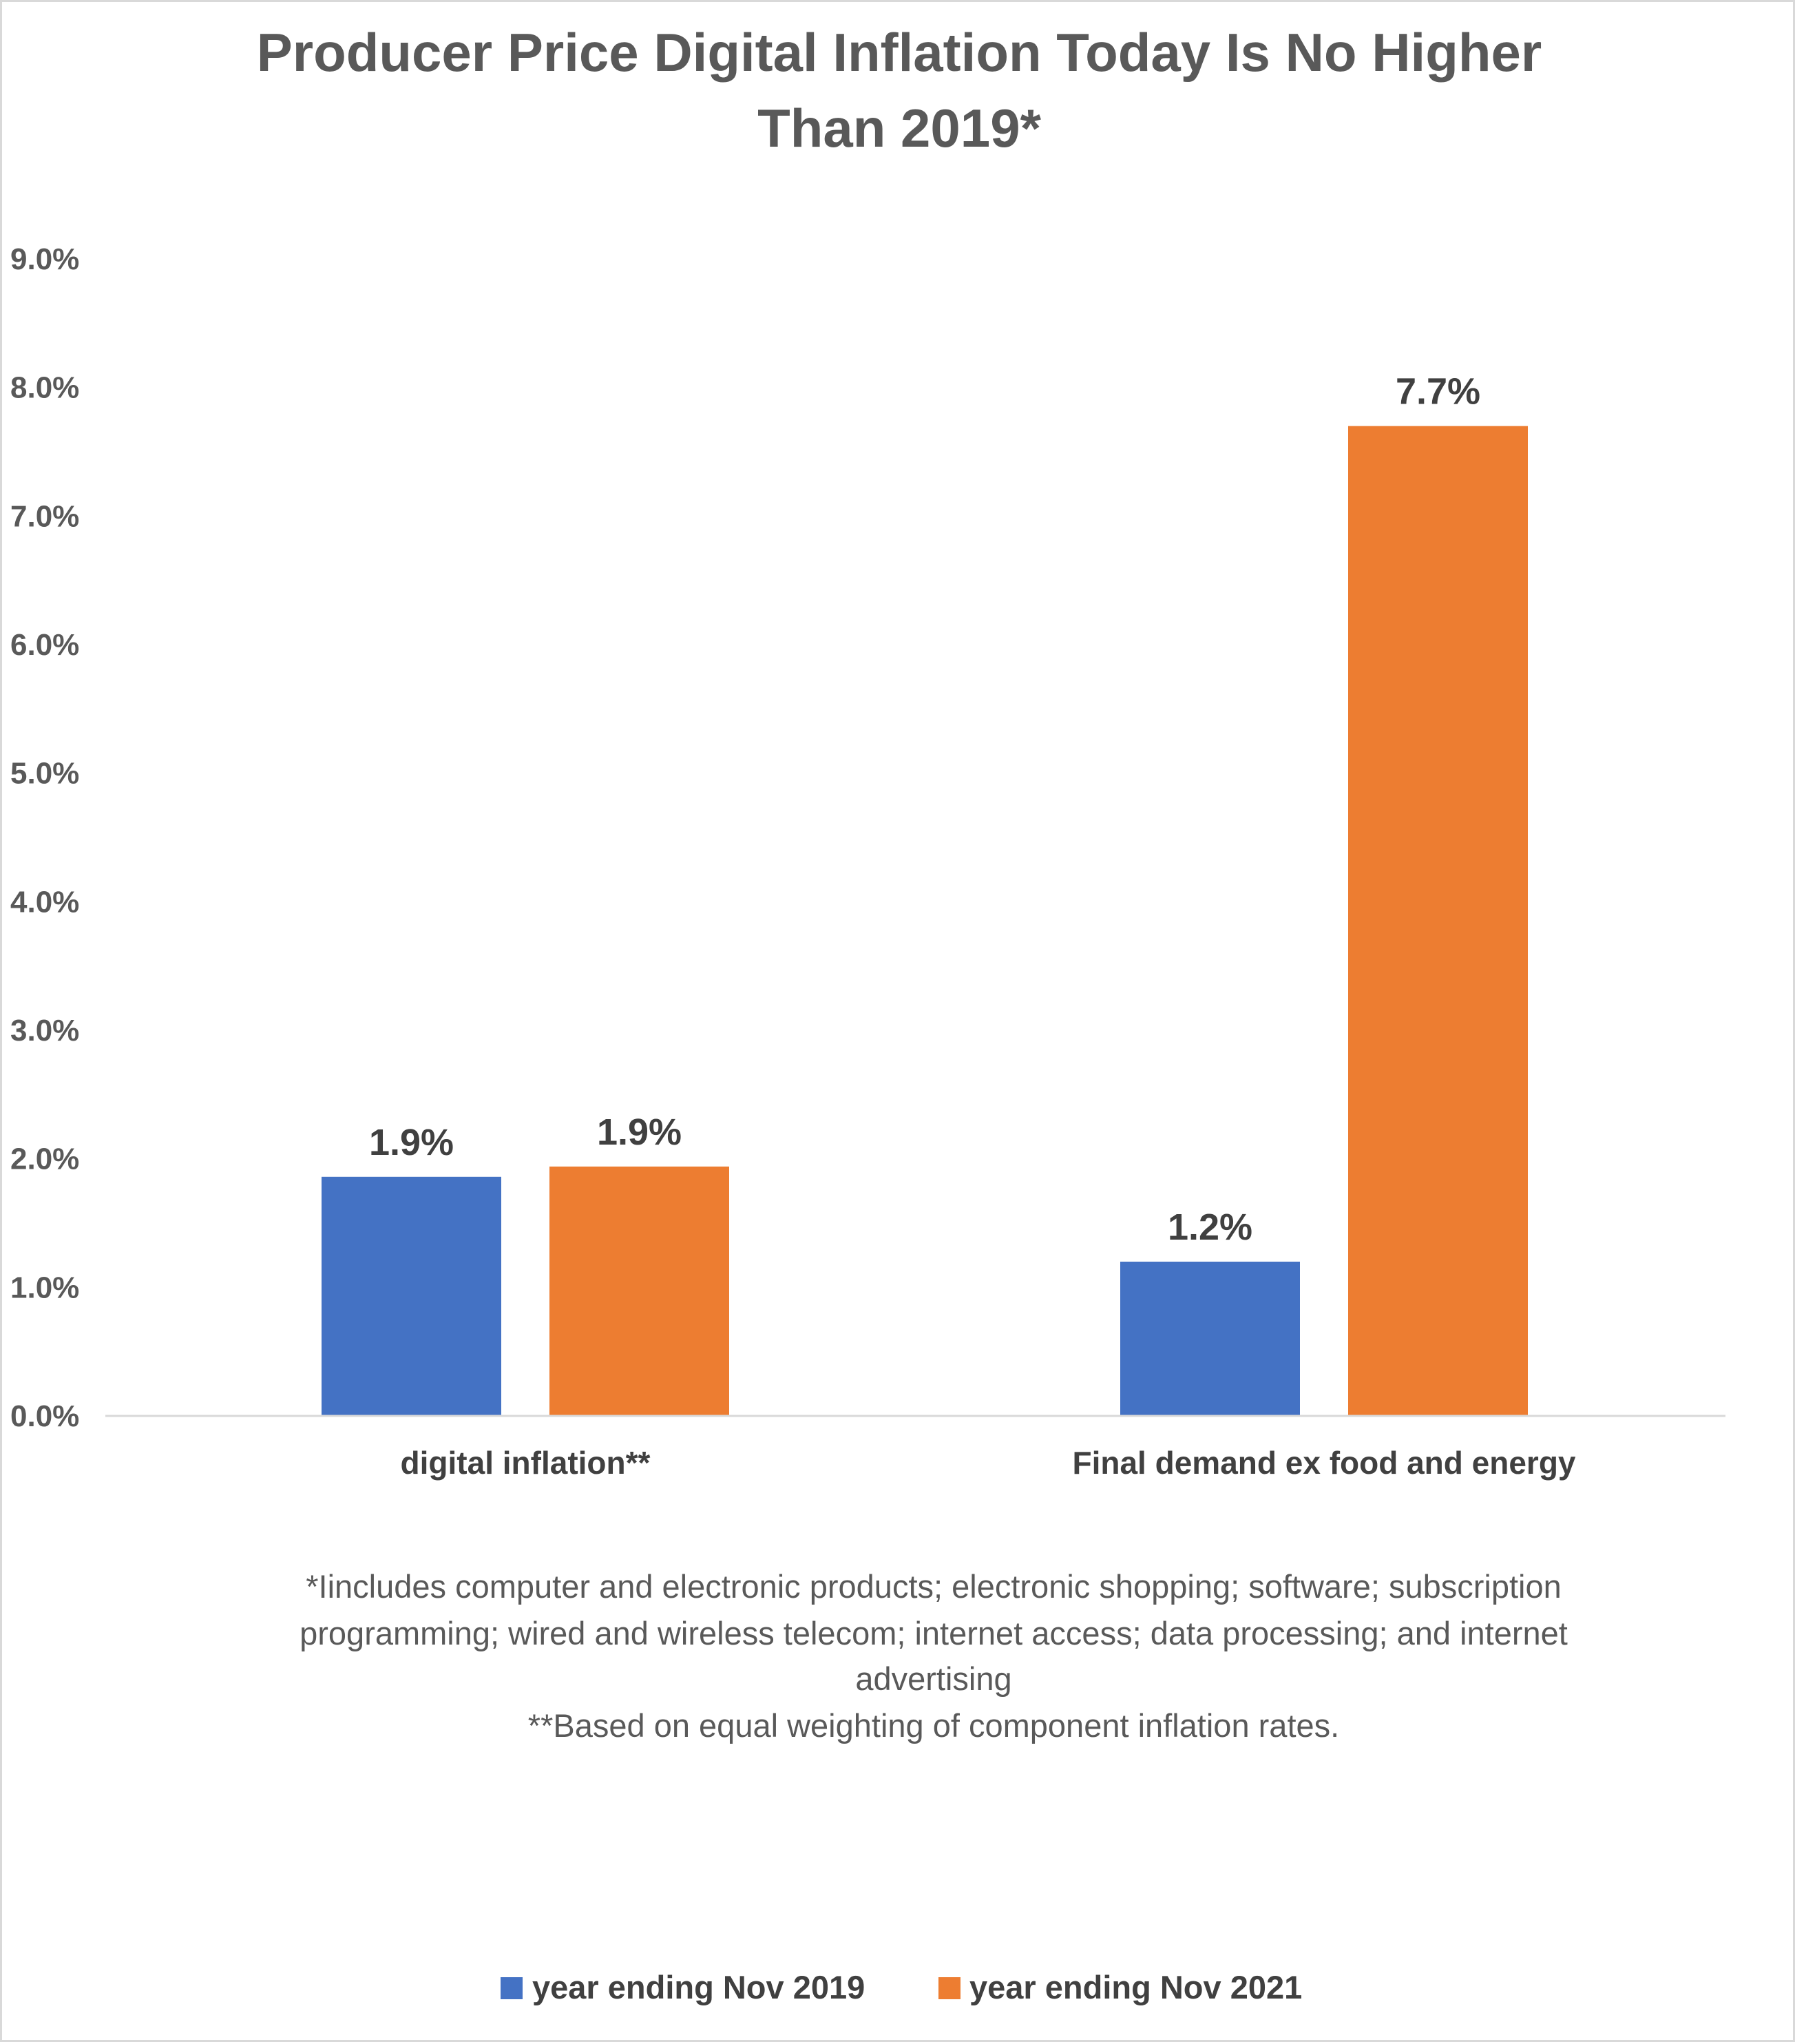 The height and width of the screenshot is (2044, 1795). I want to click on legend-label: year ending Nov 2019, so click(699, 1987).